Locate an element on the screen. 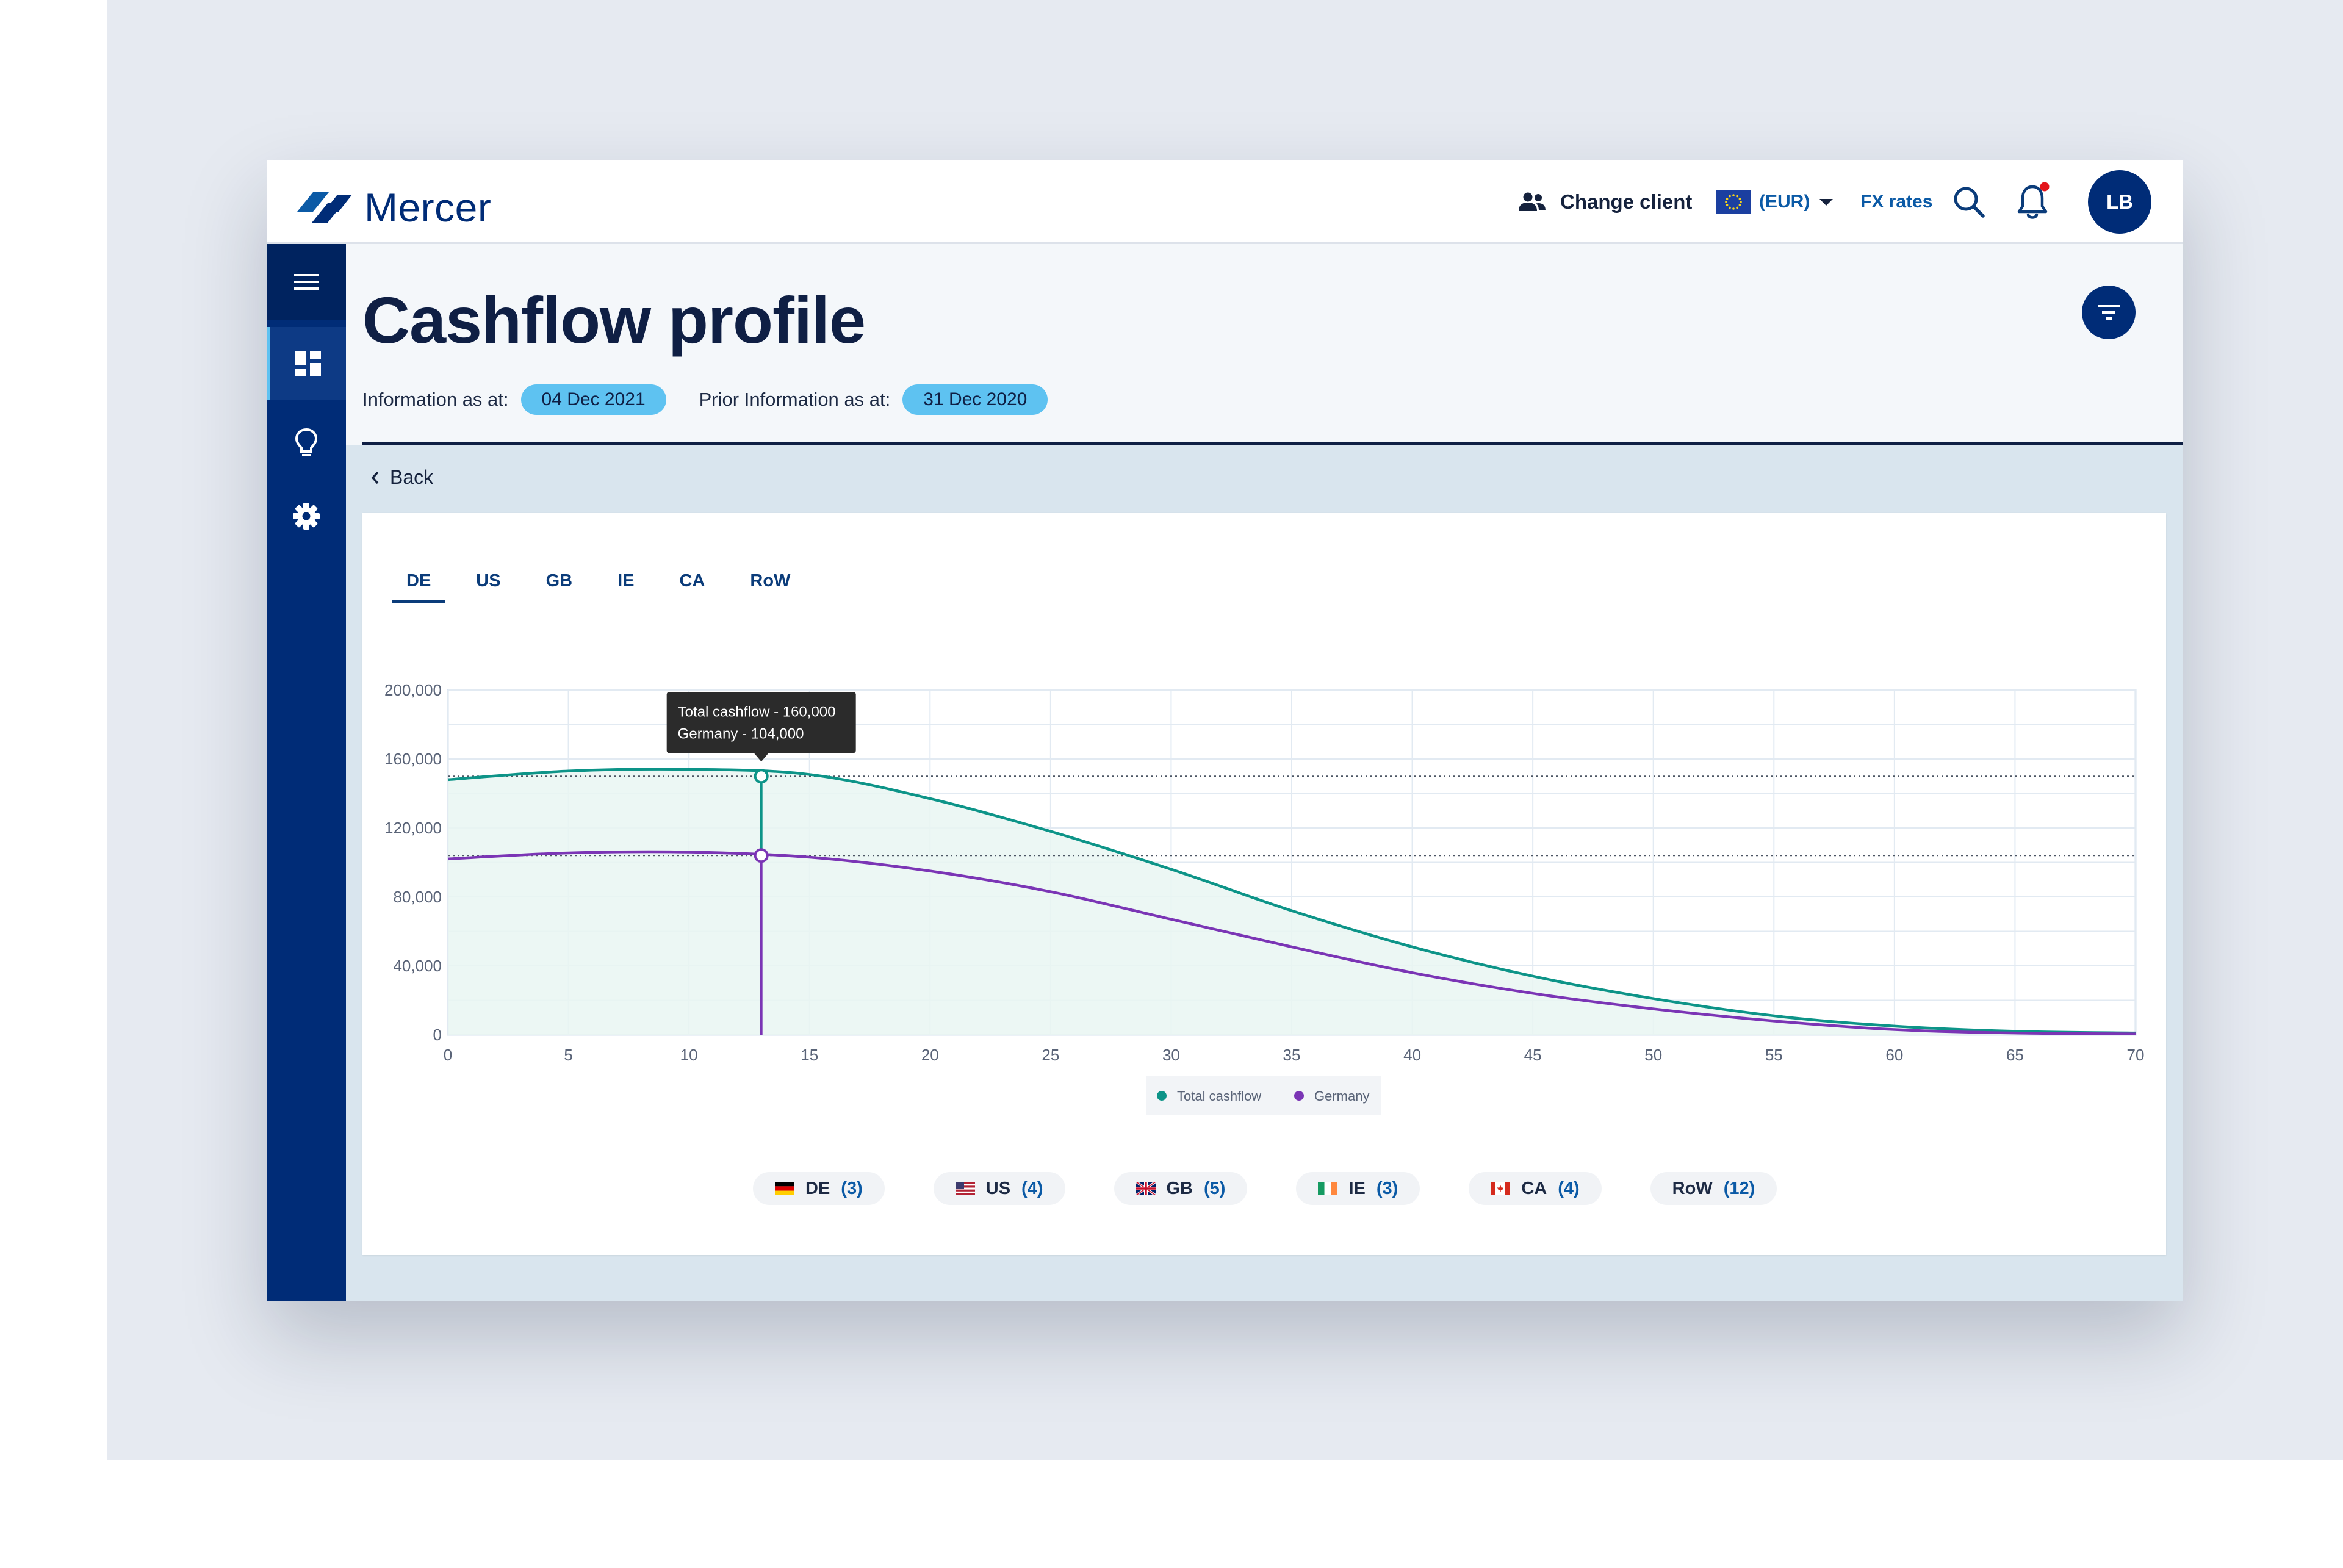  tab-us: US is located at coordinates (488, 581).